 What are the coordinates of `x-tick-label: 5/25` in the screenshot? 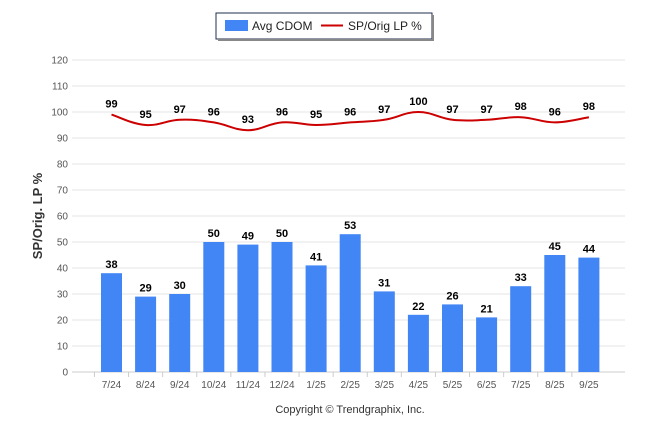 It's located at (453, 385).